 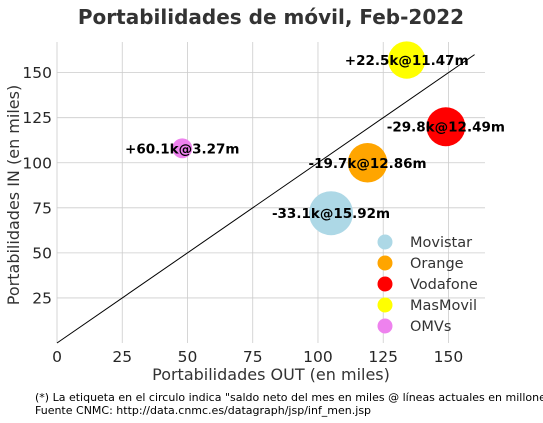 I want to click on legend-marker-omvs, so click(x=385, y=326).